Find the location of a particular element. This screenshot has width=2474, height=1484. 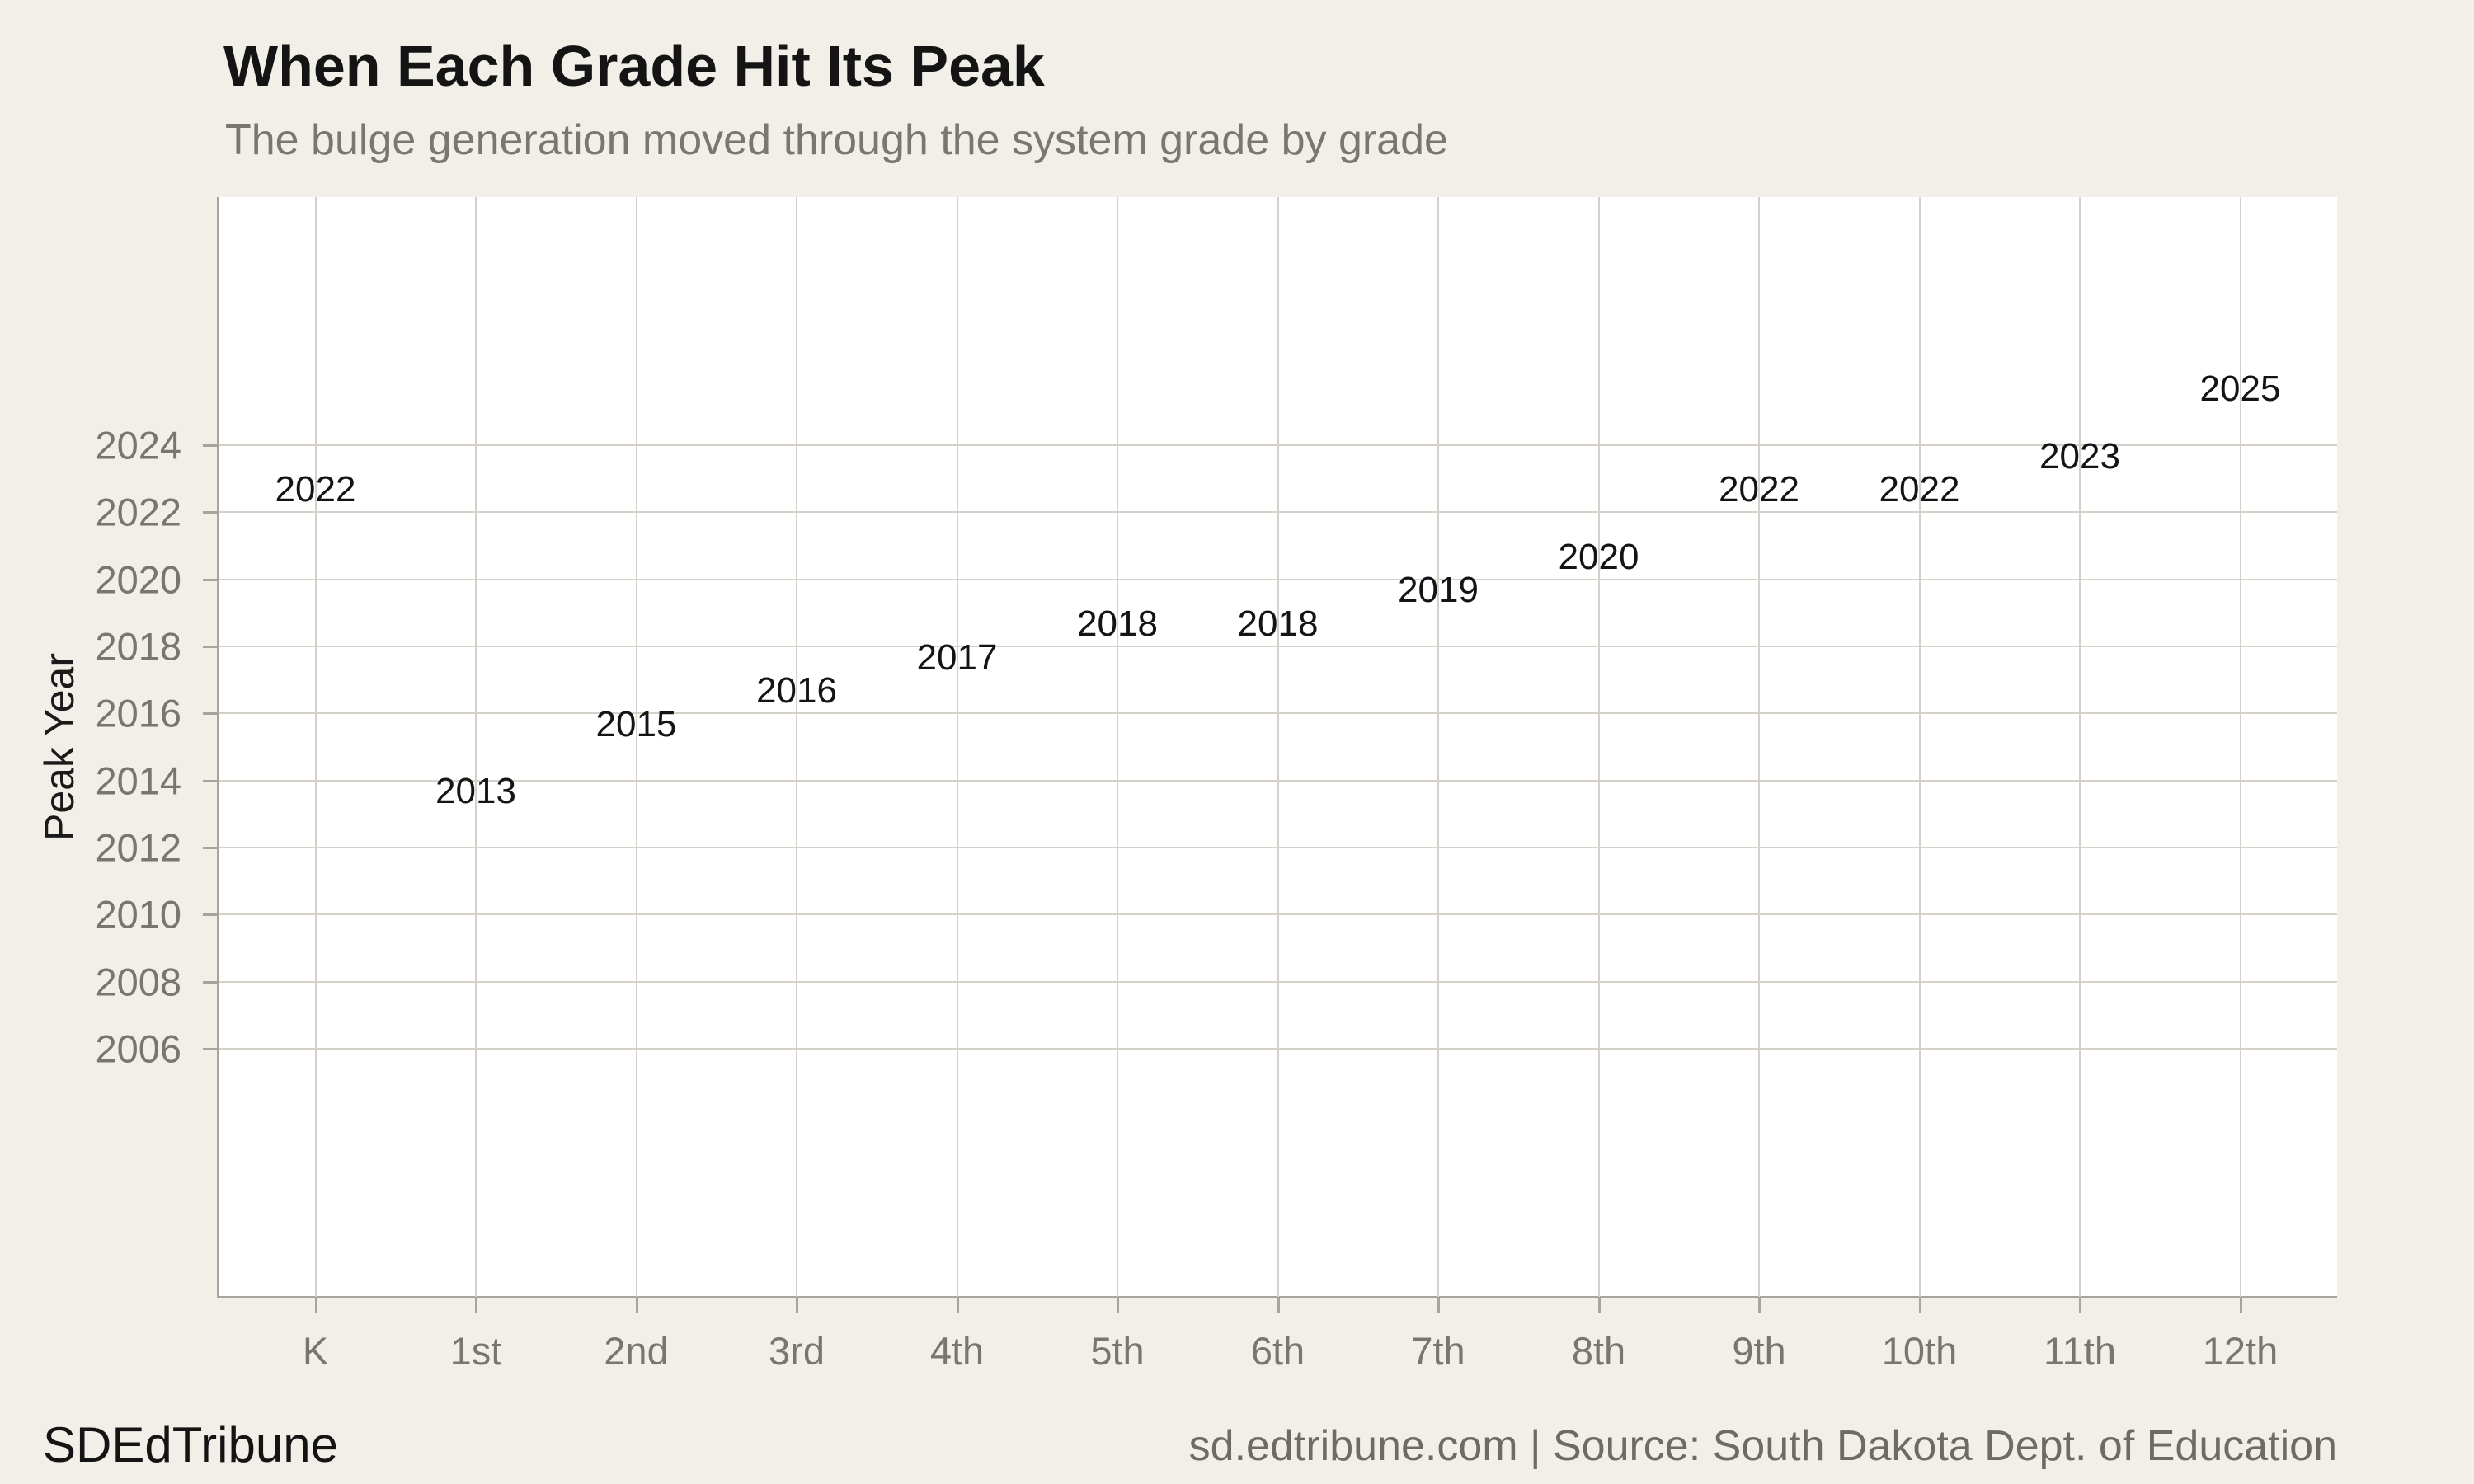

data-point-label: 2025 is located at coordinates (2240, 389).